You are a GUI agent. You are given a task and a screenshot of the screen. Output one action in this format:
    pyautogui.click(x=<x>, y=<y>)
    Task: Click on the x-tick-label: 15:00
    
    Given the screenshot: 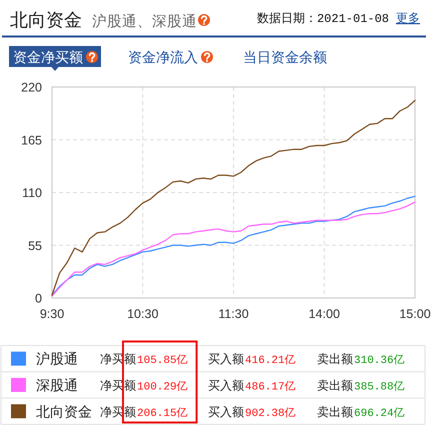 What is the action you would take?
    pyautogui.click(x=415, y=314)
    